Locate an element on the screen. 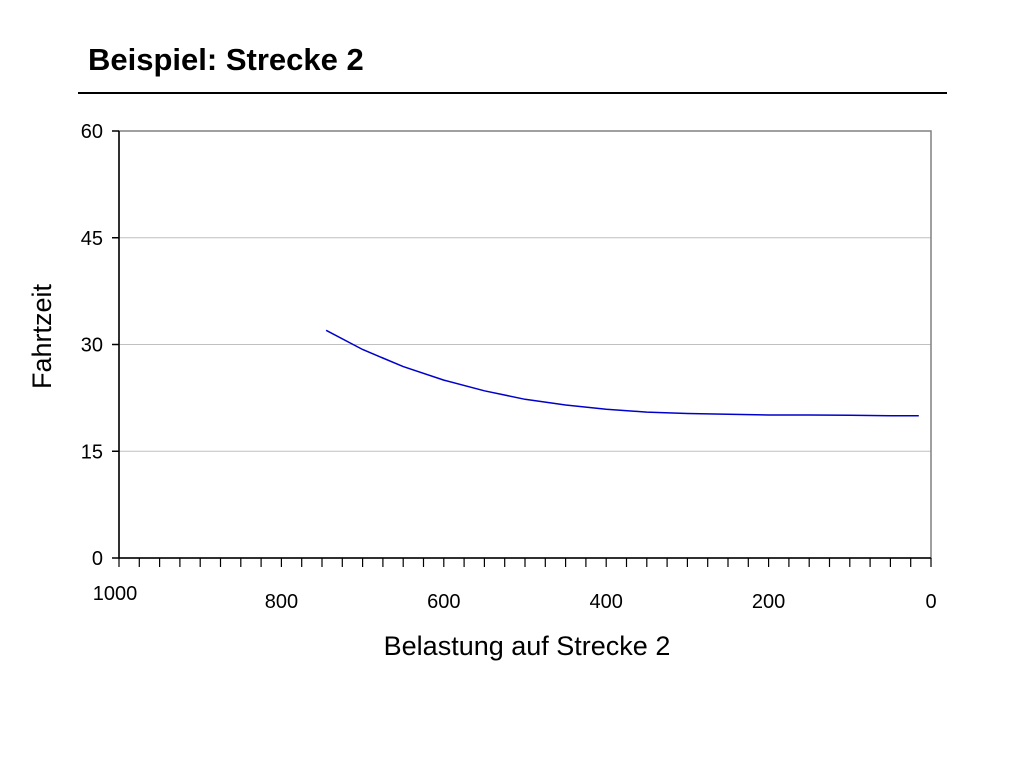  x-tick-label: 0 is located at coordinates (930, 602).